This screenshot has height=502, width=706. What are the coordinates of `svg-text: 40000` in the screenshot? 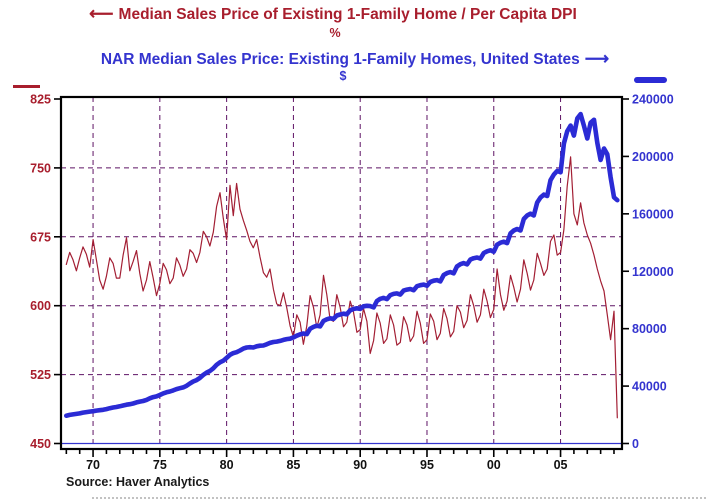 It's located at (649, 387).